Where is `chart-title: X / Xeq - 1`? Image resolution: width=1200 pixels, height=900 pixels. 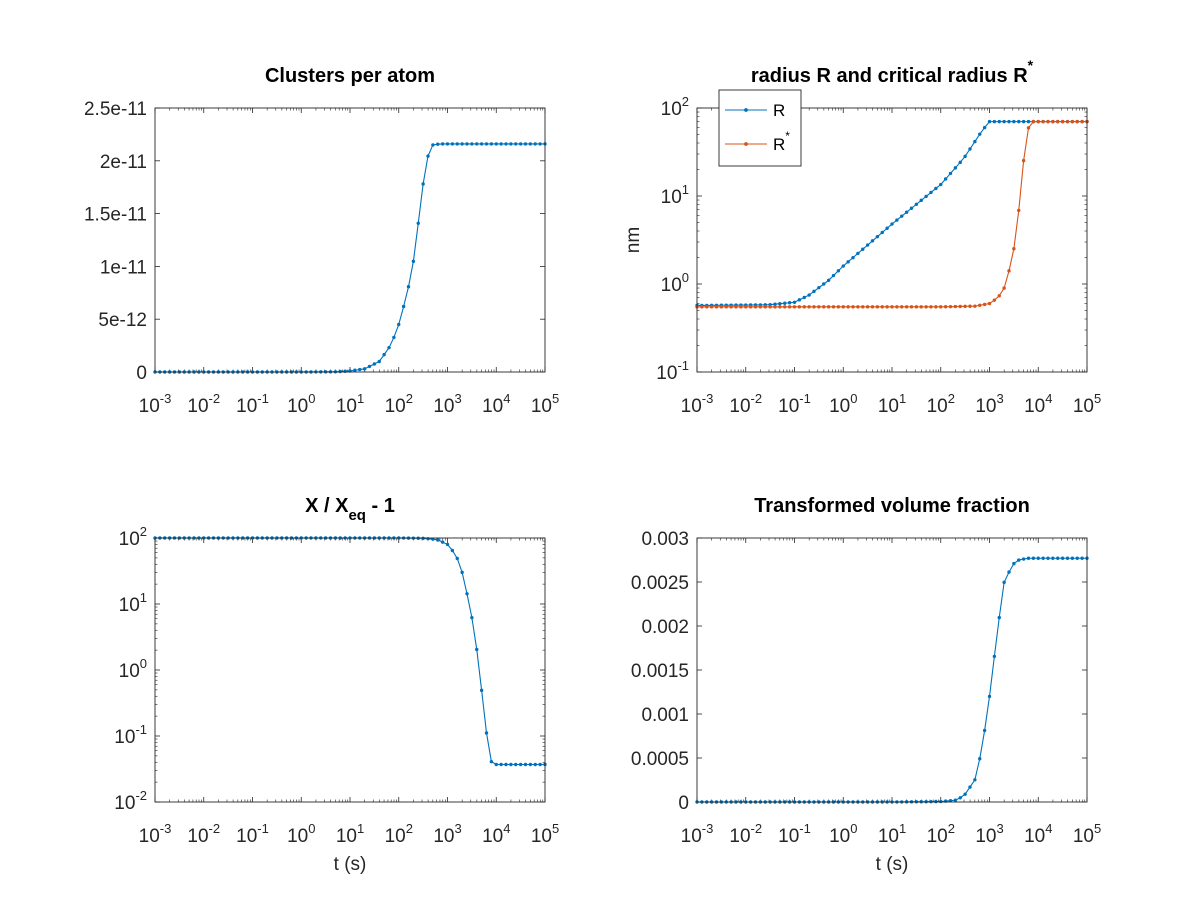
chart-title: X / Xeq - 1 is located at coordinates (350, 509).